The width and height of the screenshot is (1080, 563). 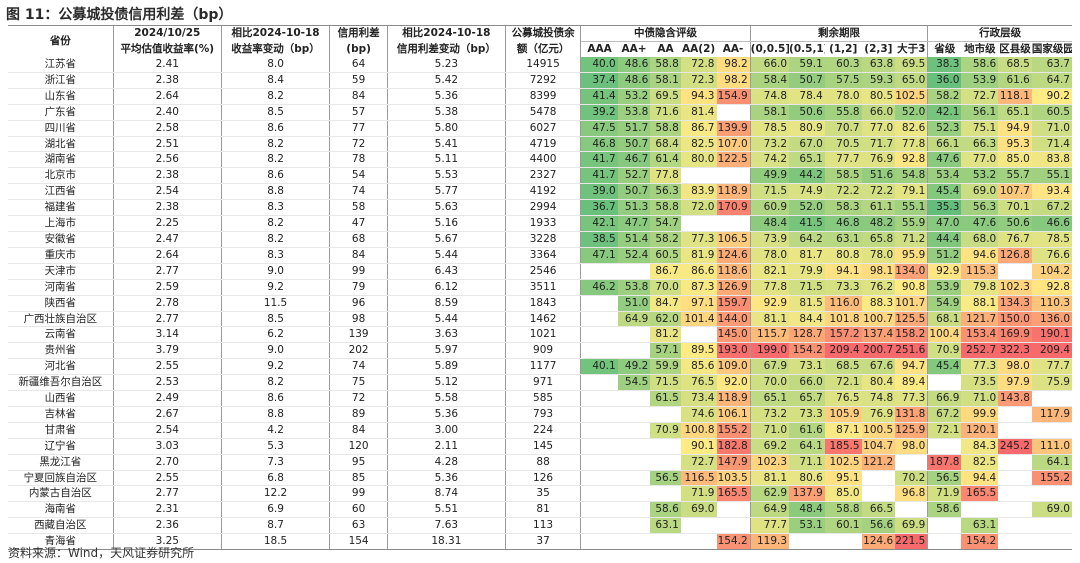 What do you see at coordinates (980, 271) in the screenshot?
I see `spread-cell: 115.3` at bounding box center [980, 271].